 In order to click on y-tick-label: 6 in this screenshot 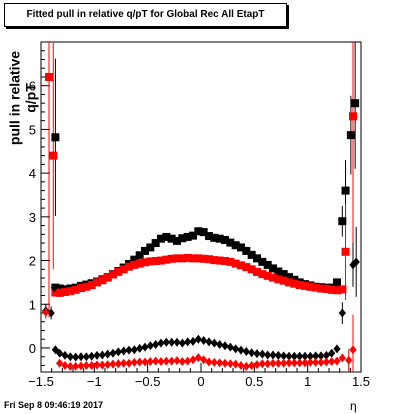, I will do `click(32, 86)`.